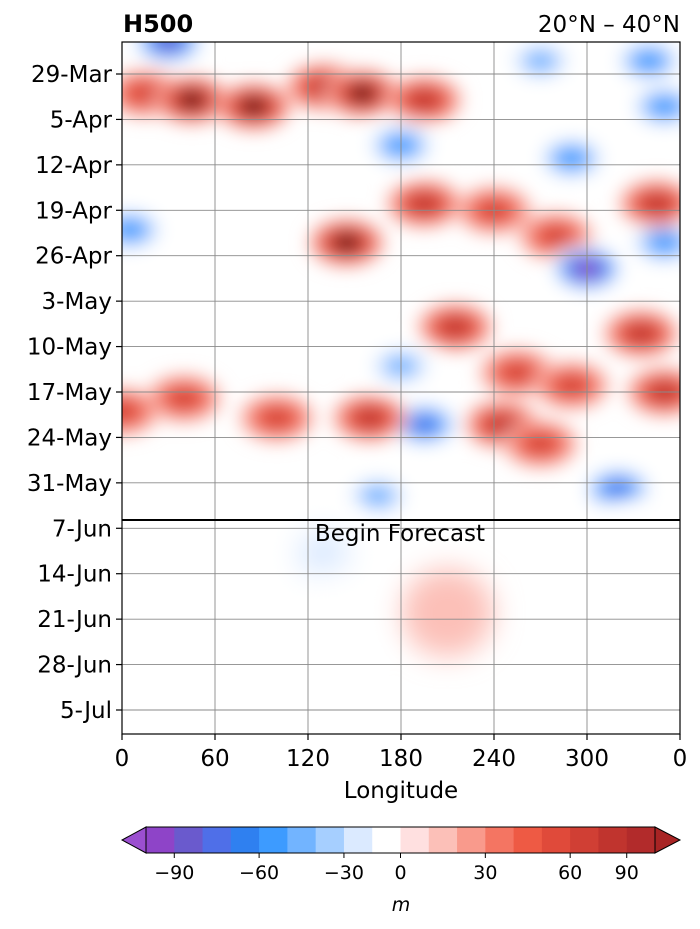 This screenshot has height=929, width=700. What do you see at coordinates (69, 438) in the screenshot?
I see `y-tick-label-8: 24-May` at bounding box center [69, 438].